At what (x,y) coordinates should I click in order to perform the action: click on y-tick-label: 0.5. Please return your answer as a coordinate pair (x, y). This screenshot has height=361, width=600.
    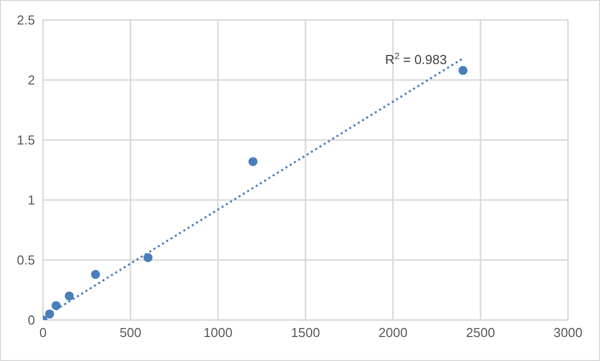
    Looking at the image, I should click on (25, 260).